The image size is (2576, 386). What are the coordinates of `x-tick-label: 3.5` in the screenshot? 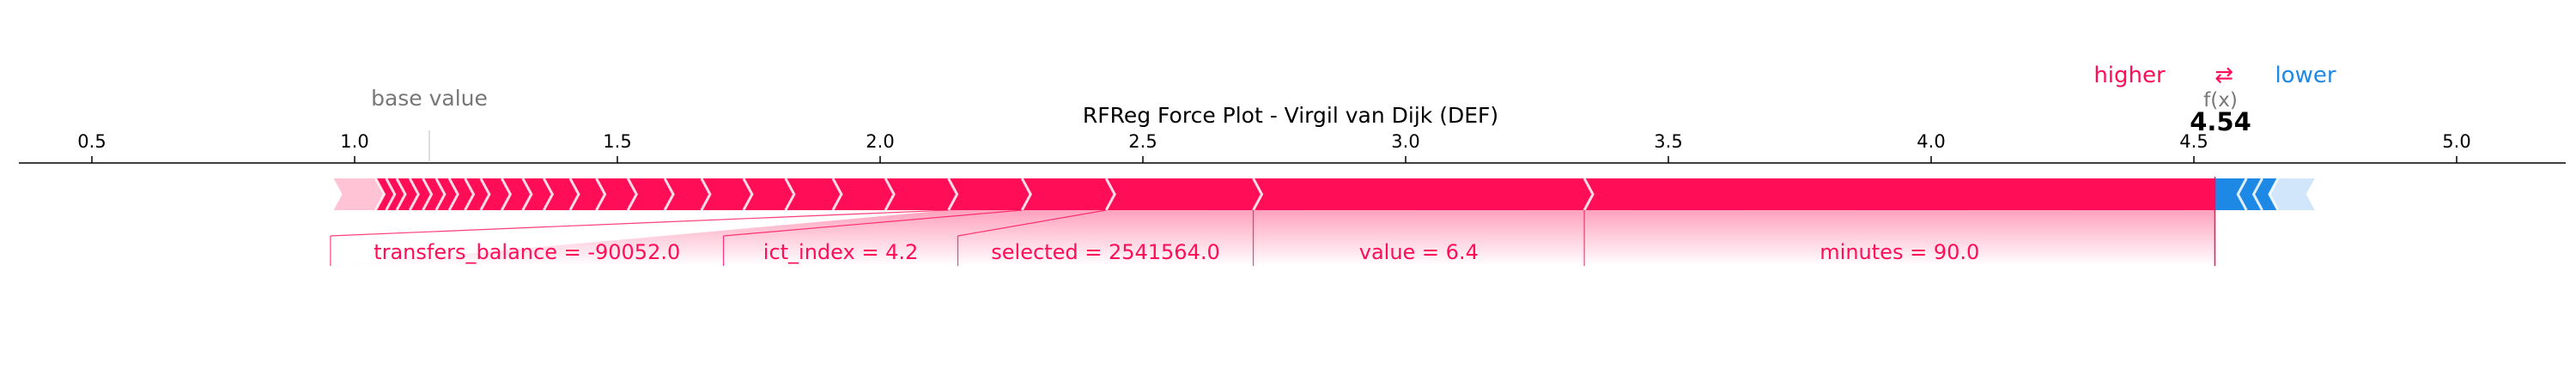 It's located at (1668, 141).